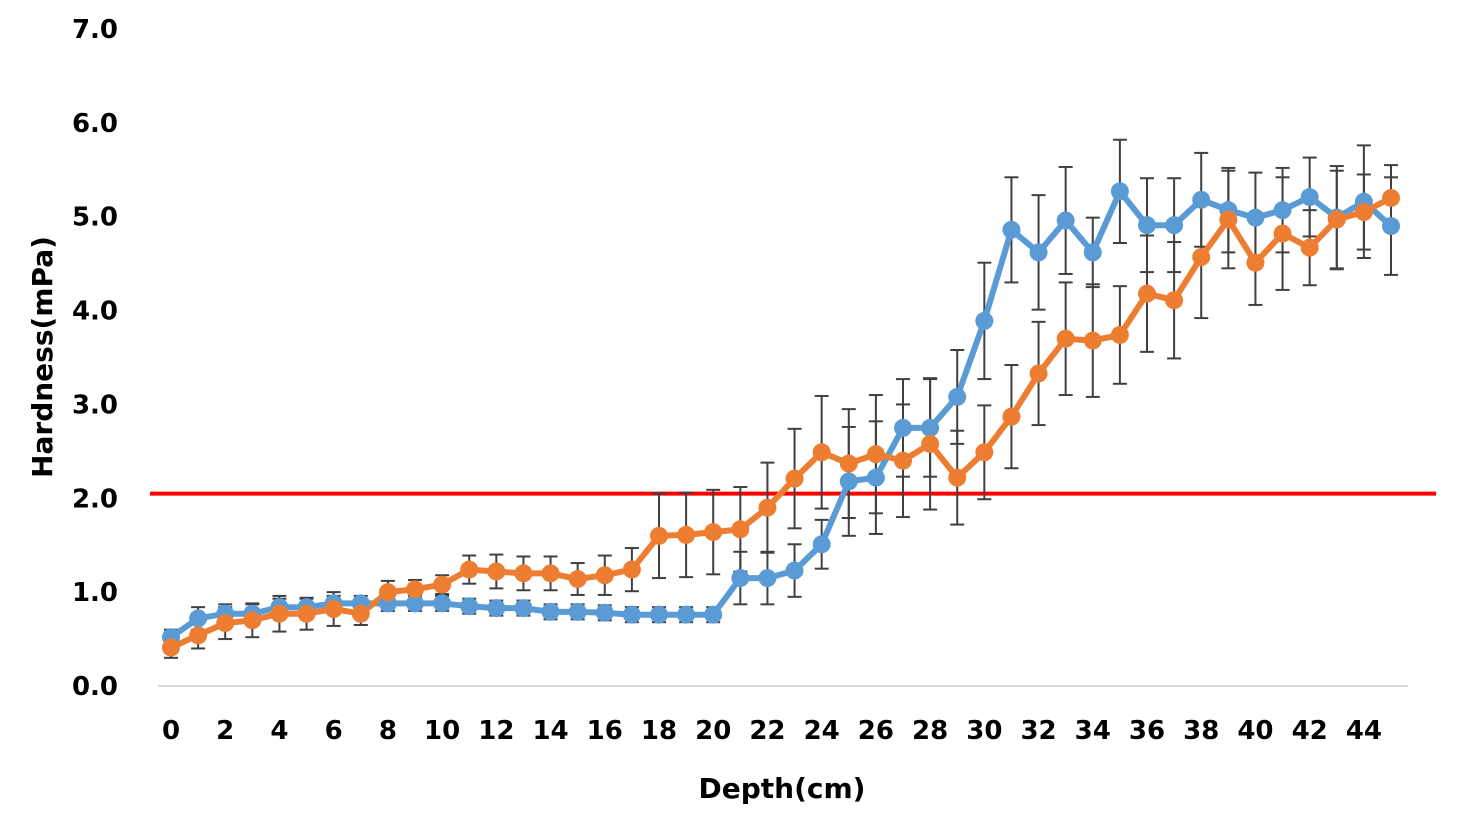 Image resolution: width=1471 pixels, height=827 pixels. What do you see at coordinates (782, 788) in the screenshot?
I see `x-axis-title: Depth(cm)` at bounding box center [782, 788].